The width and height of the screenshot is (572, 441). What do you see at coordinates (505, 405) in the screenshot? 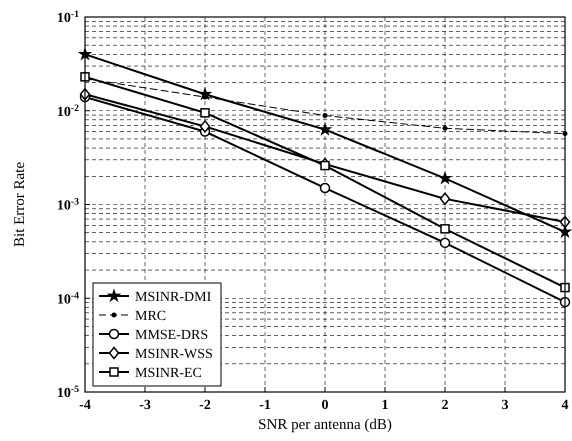
I see `x-tick-label: 3` at bounding box center [505, 405].